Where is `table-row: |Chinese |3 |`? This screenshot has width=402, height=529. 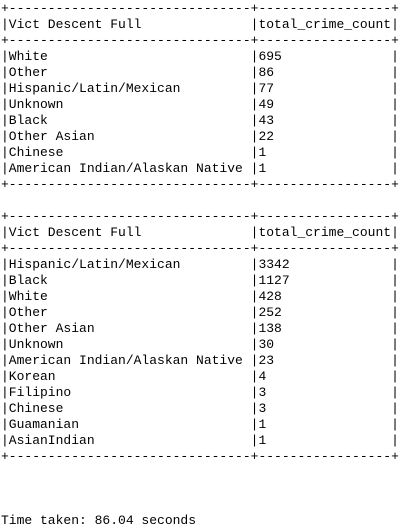 table-row: |Chinese |3 | is located at coordinates (200, 408).